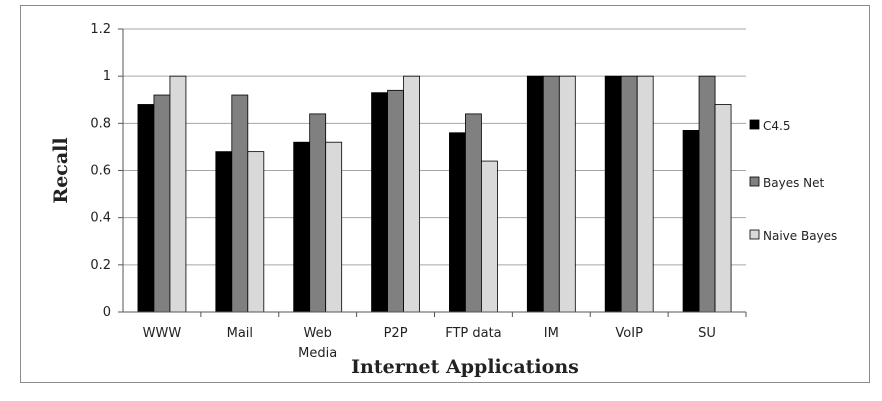 The image size is (882, 401). Describe the element at coordinates (61, 170) in the screenshot. I see `y-axis-title: Recall` at that location.